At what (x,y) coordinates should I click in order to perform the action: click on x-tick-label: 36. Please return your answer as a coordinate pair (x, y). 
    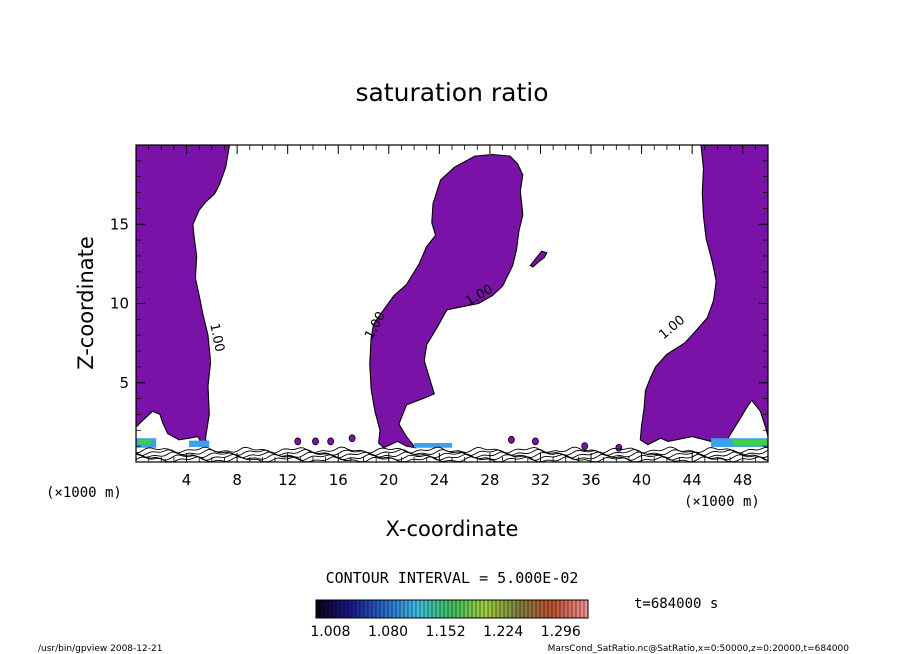
    Looking at the image, I should click on (590, 480).